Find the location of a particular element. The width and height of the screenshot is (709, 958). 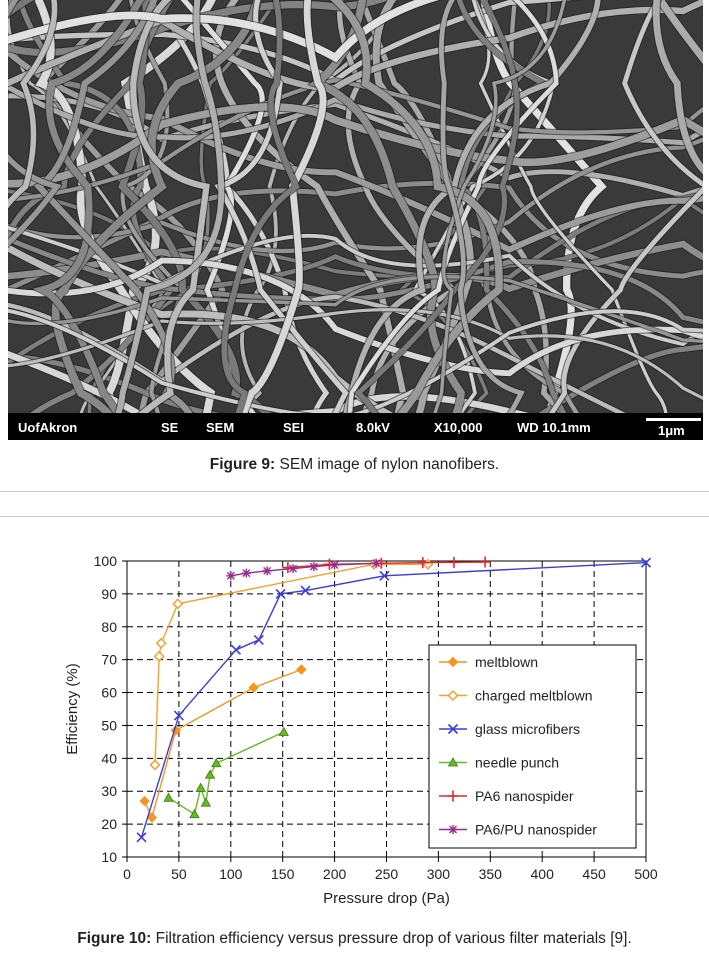

scale-bar is located at coordinates (673, 419).